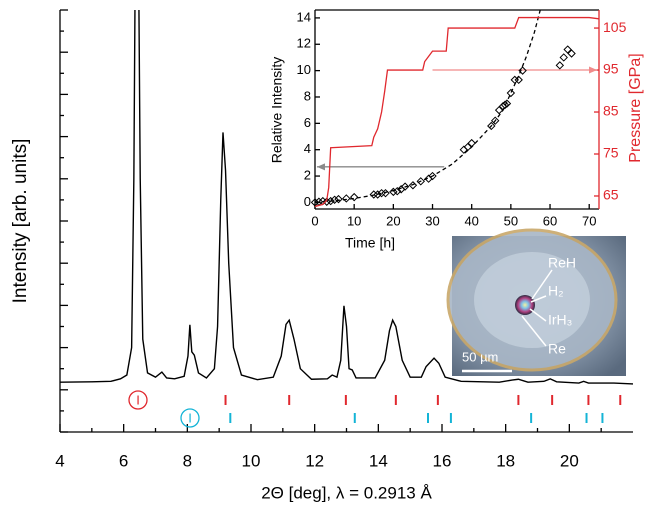 The image size is (650, 508). I want to click on x-tick-label: 70, so click(589, 220).